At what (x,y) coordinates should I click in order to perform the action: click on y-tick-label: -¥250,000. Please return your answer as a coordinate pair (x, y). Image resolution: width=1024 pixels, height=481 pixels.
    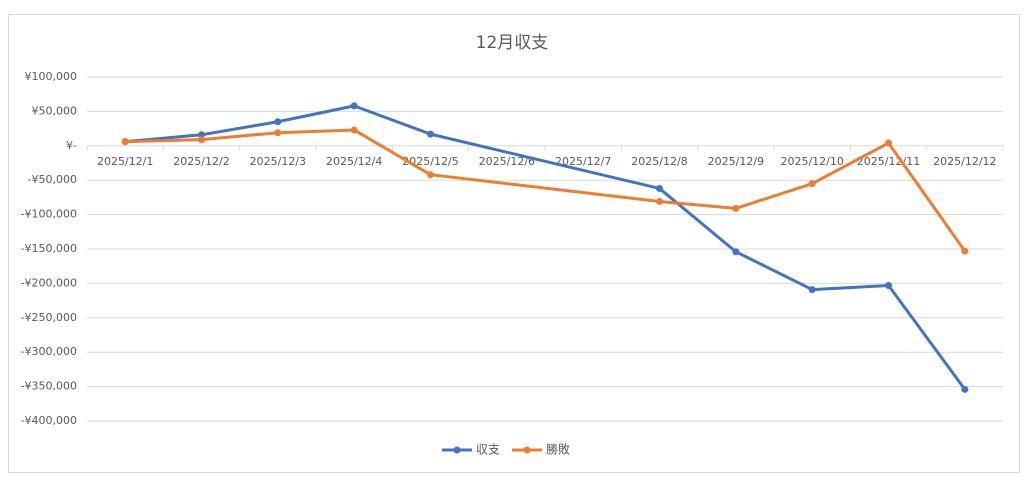
    Looking at the image, I should click on (49, 317).